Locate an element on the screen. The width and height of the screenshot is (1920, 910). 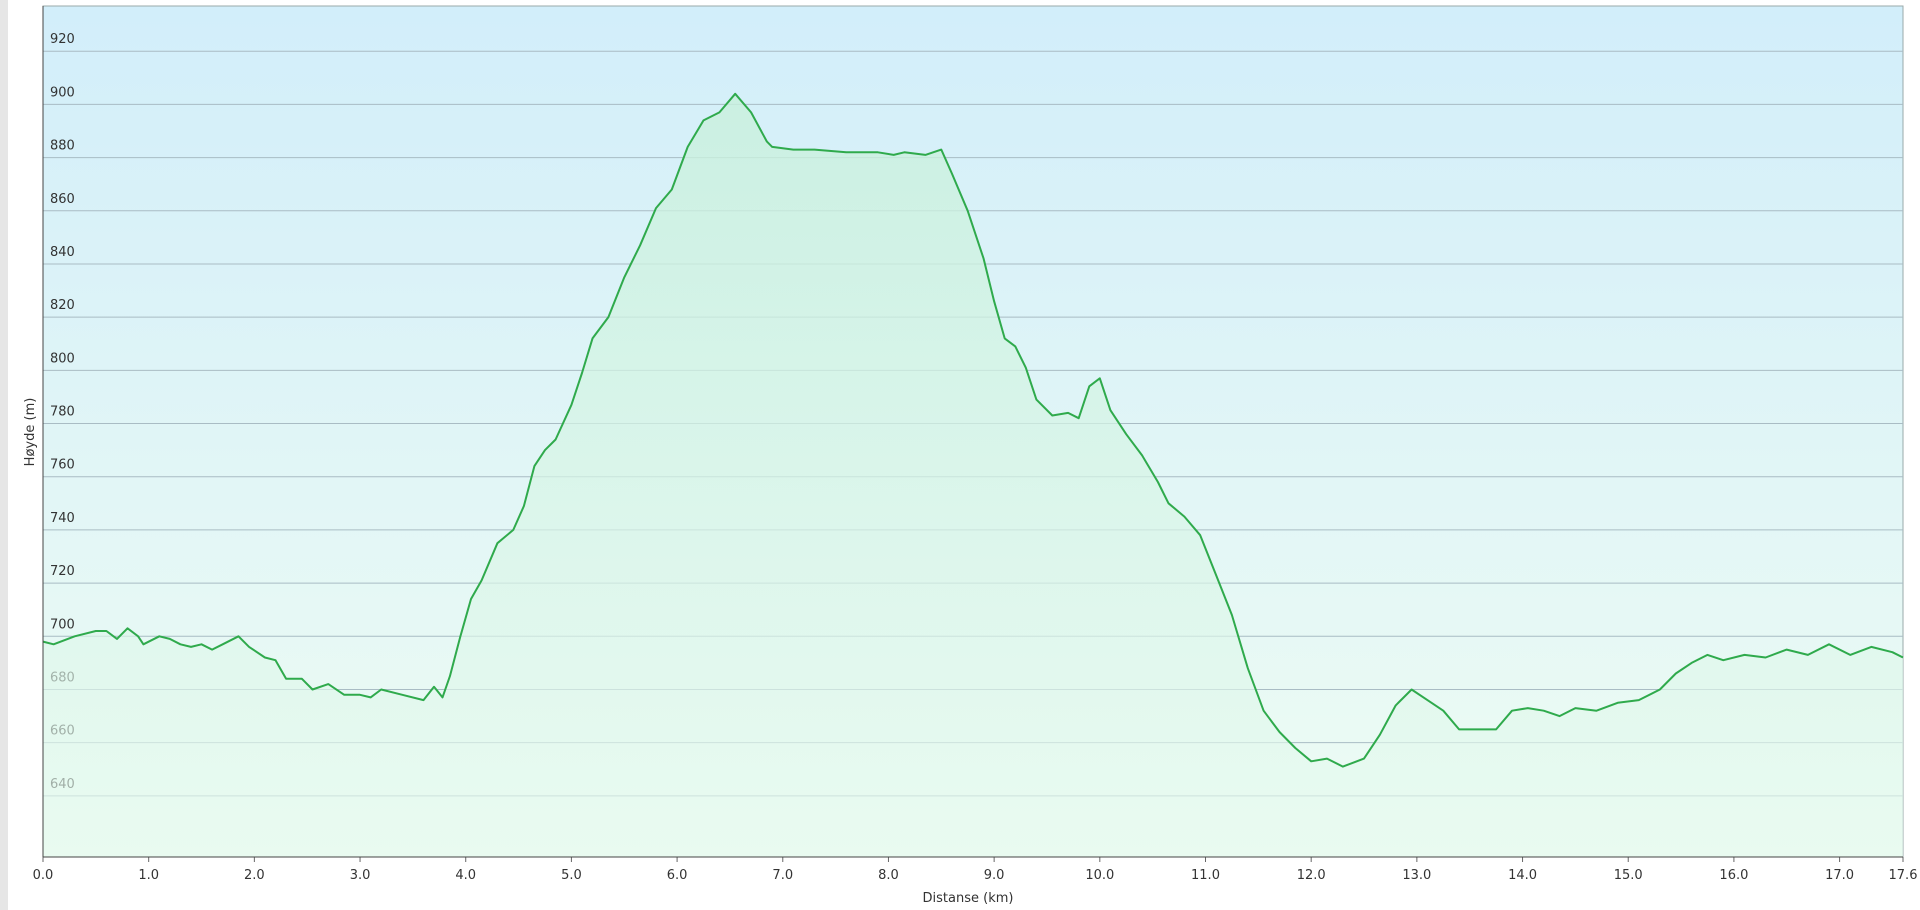
y-tick-label: 800 is located at coordinates (62, 358).